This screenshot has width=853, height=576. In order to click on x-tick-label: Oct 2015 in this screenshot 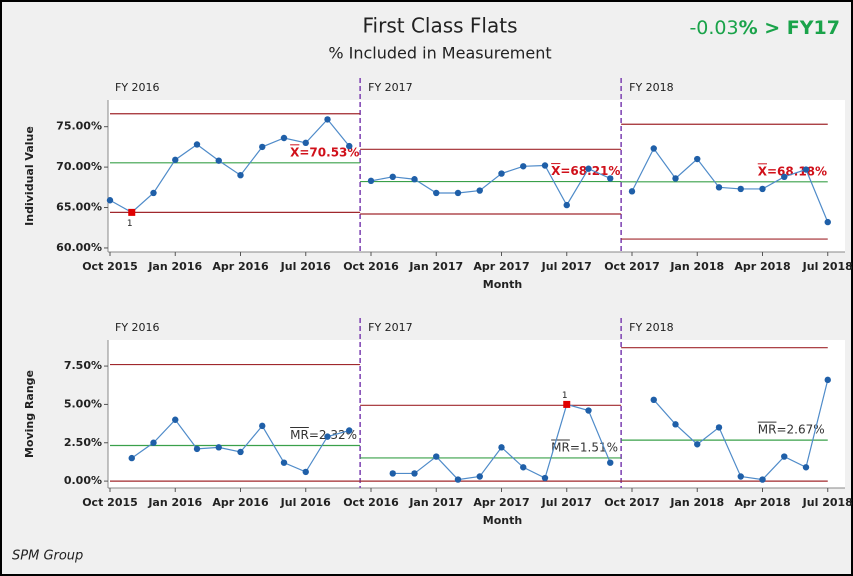, I will do `click(110, 266)`.